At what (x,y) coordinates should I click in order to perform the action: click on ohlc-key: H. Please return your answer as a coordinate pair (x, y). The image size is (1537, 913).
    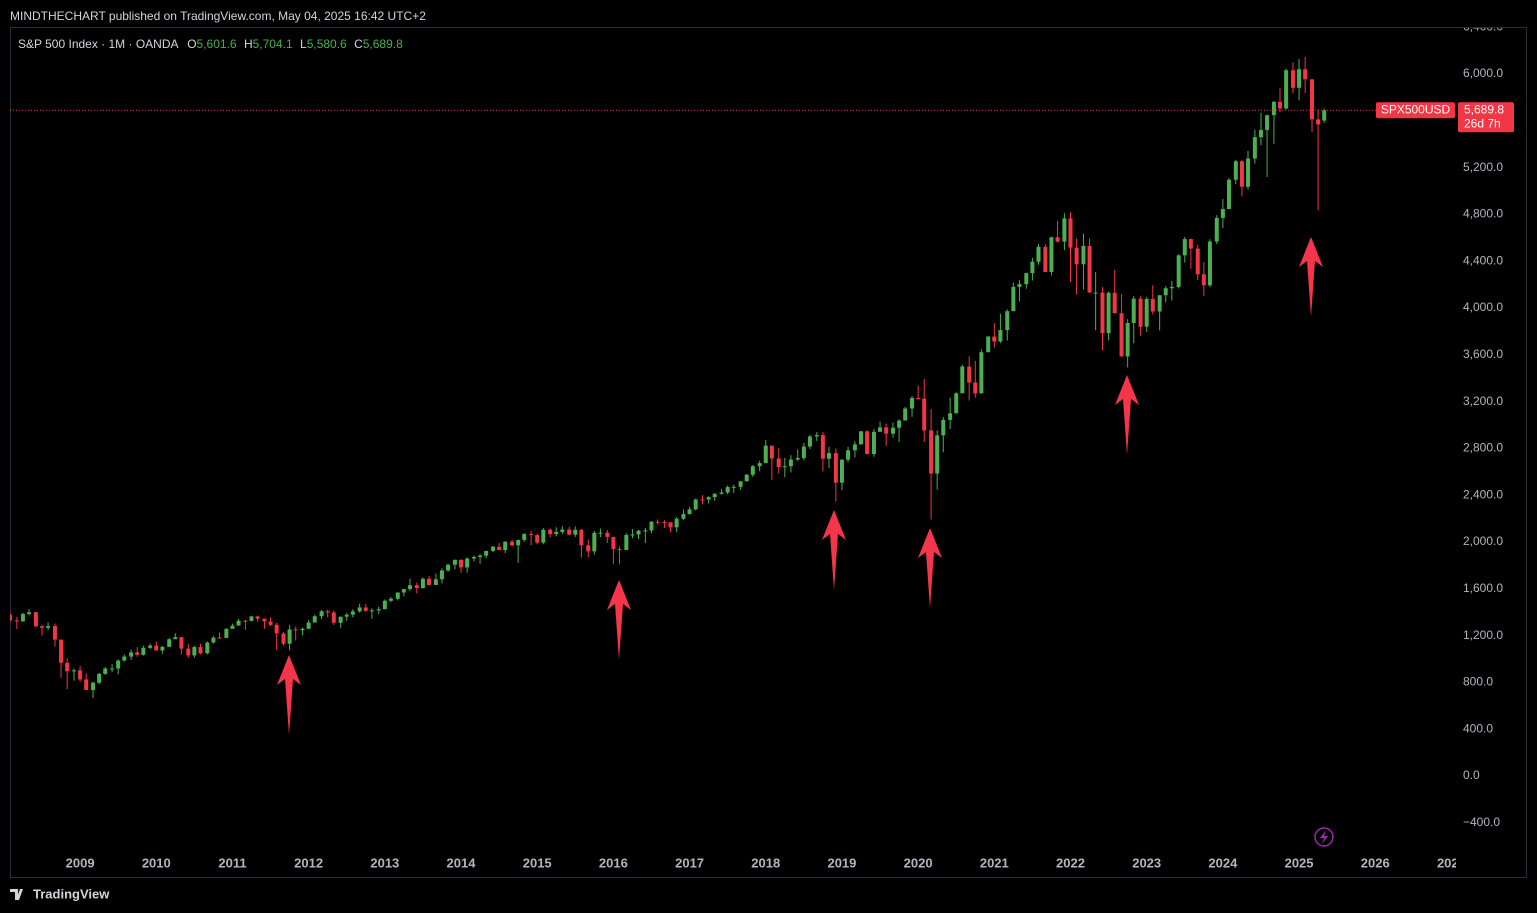
    Looking at the image, I should click on (248, 44).